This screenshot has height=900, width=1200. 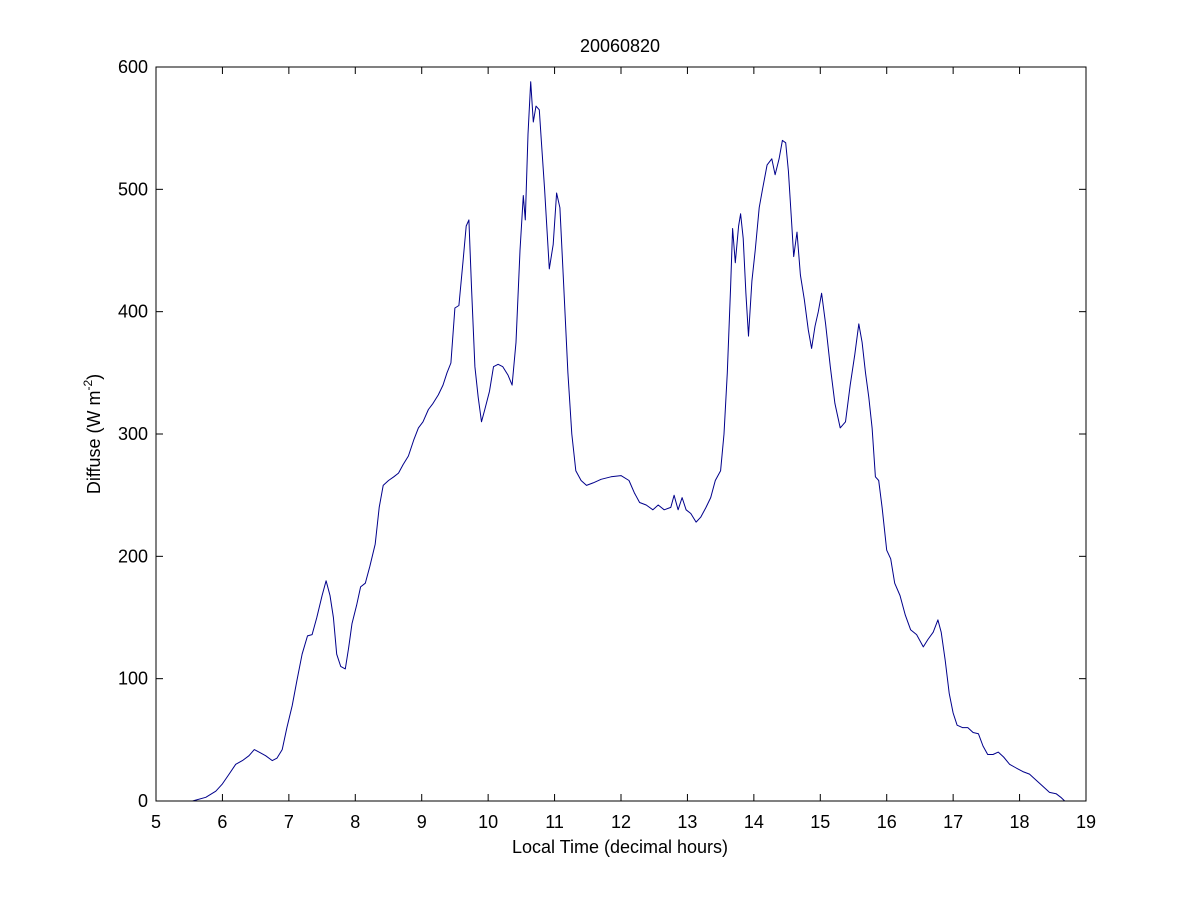 I want to click on x-tick-label: 8, so click(x=355, y=822).